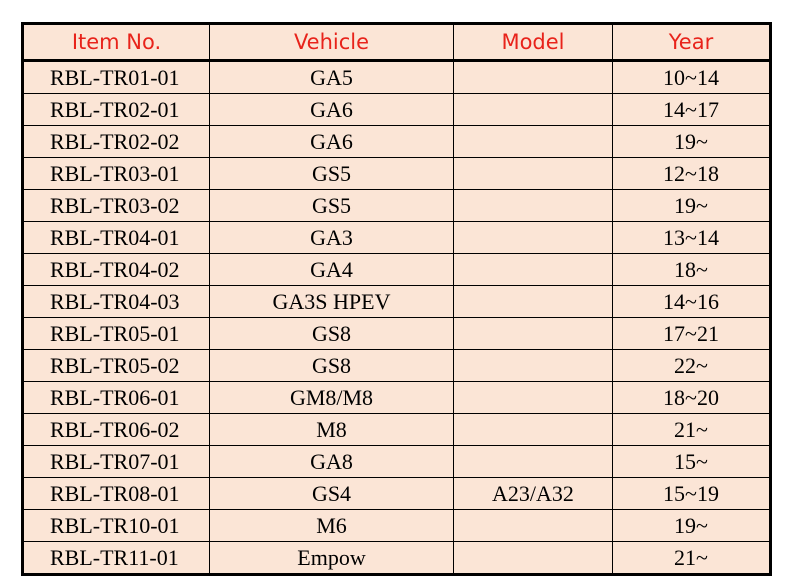 The height and width of the screenshot is (587, 801). Describe the element at coordinates (331, 461) in the screenshot. I see `cell-vehicle: GA8` at that location.